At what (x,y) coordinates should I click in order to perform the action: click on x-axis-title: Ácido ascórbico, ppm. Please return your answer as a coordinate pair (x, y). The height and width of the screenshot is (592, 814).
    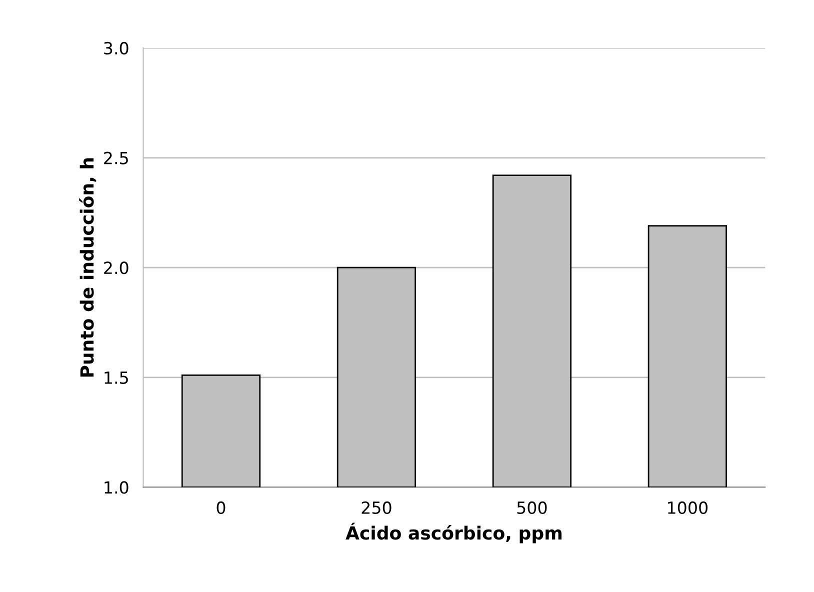
    Looking at the image, I should click on (454, 533).